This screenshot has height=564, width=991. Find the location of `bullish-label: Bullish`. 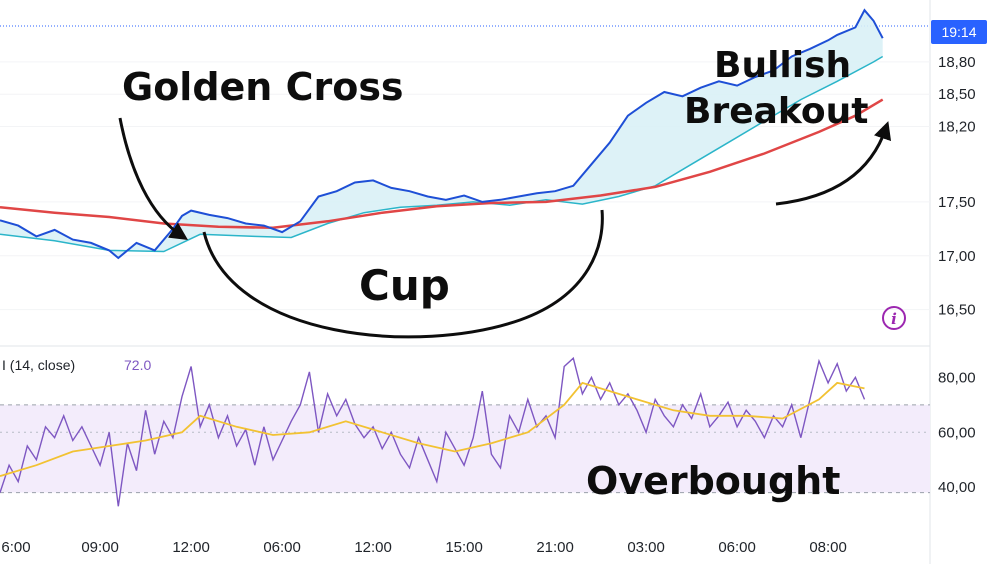

bullish-label: Bullish is located at coordinates (782, 65).